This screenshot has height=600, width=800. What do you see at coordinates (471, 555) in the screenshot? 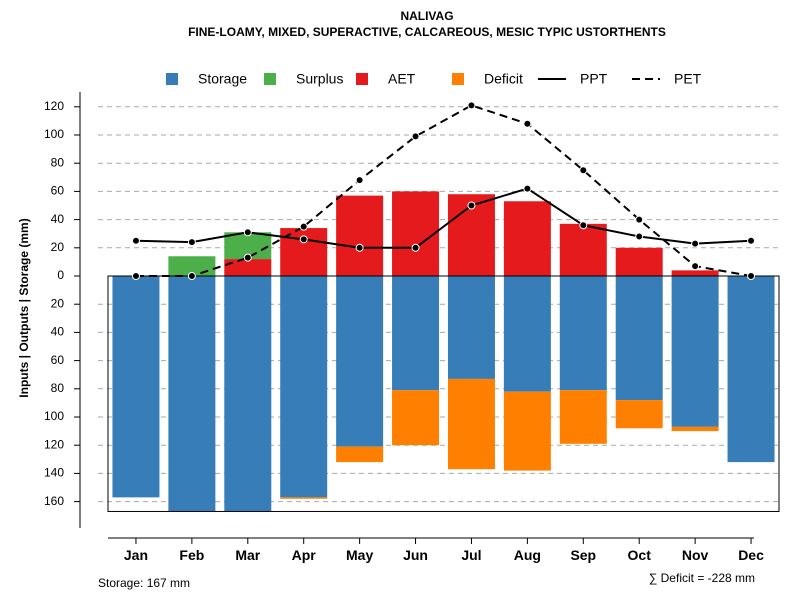
I see `x-tick-label: Jul` at bounding box center [471, 555].